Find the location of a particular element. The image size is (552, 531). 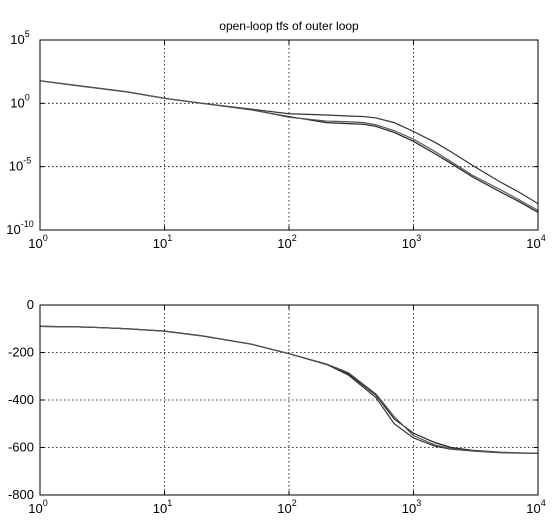

y-tick-label: 10⁰ is located at coordinates (19, 101).